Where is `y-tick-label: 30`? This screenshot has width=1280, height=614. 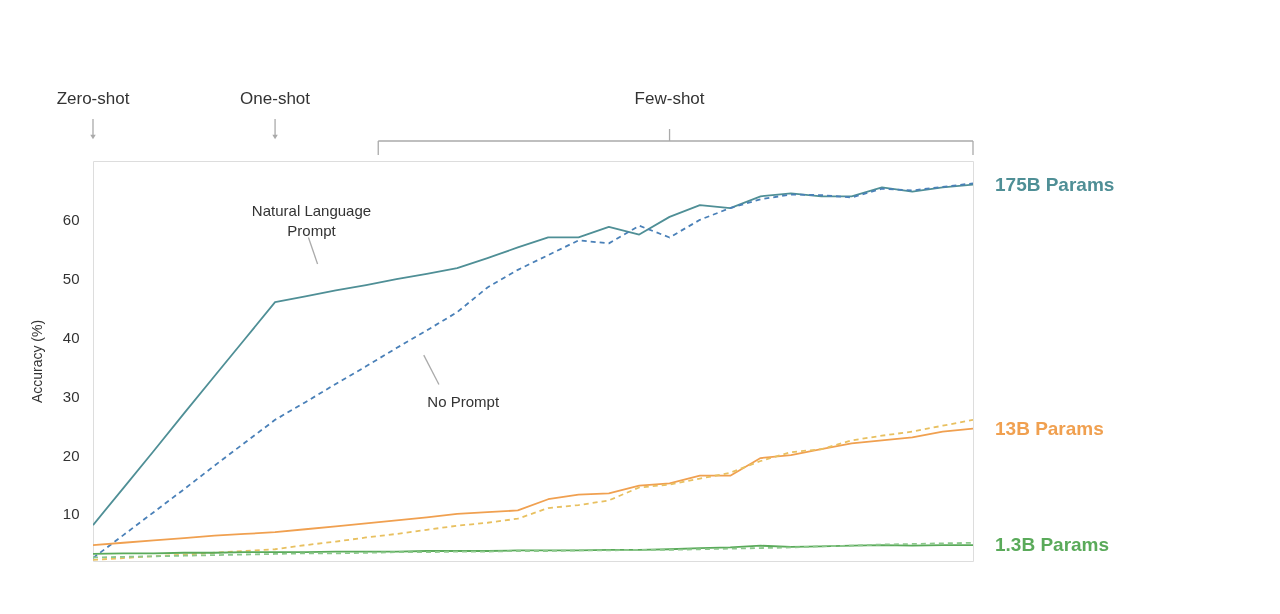
y-tick-label: 30 is located at coordinates (71, 396).